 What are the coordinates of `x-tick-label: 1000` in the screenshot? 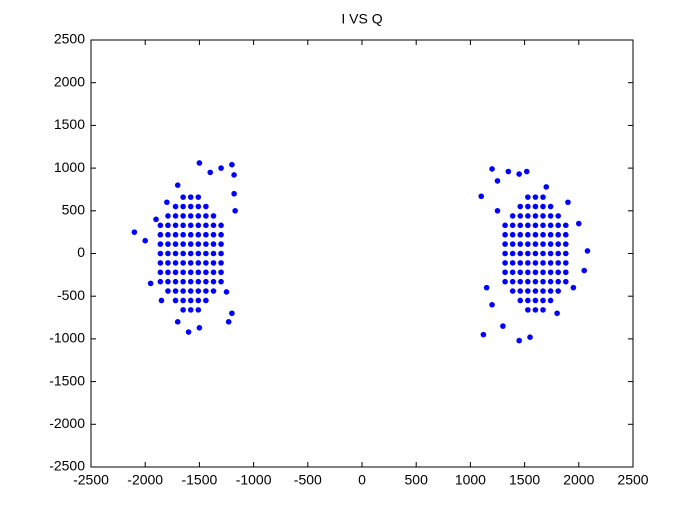 It's located at (470, 480).